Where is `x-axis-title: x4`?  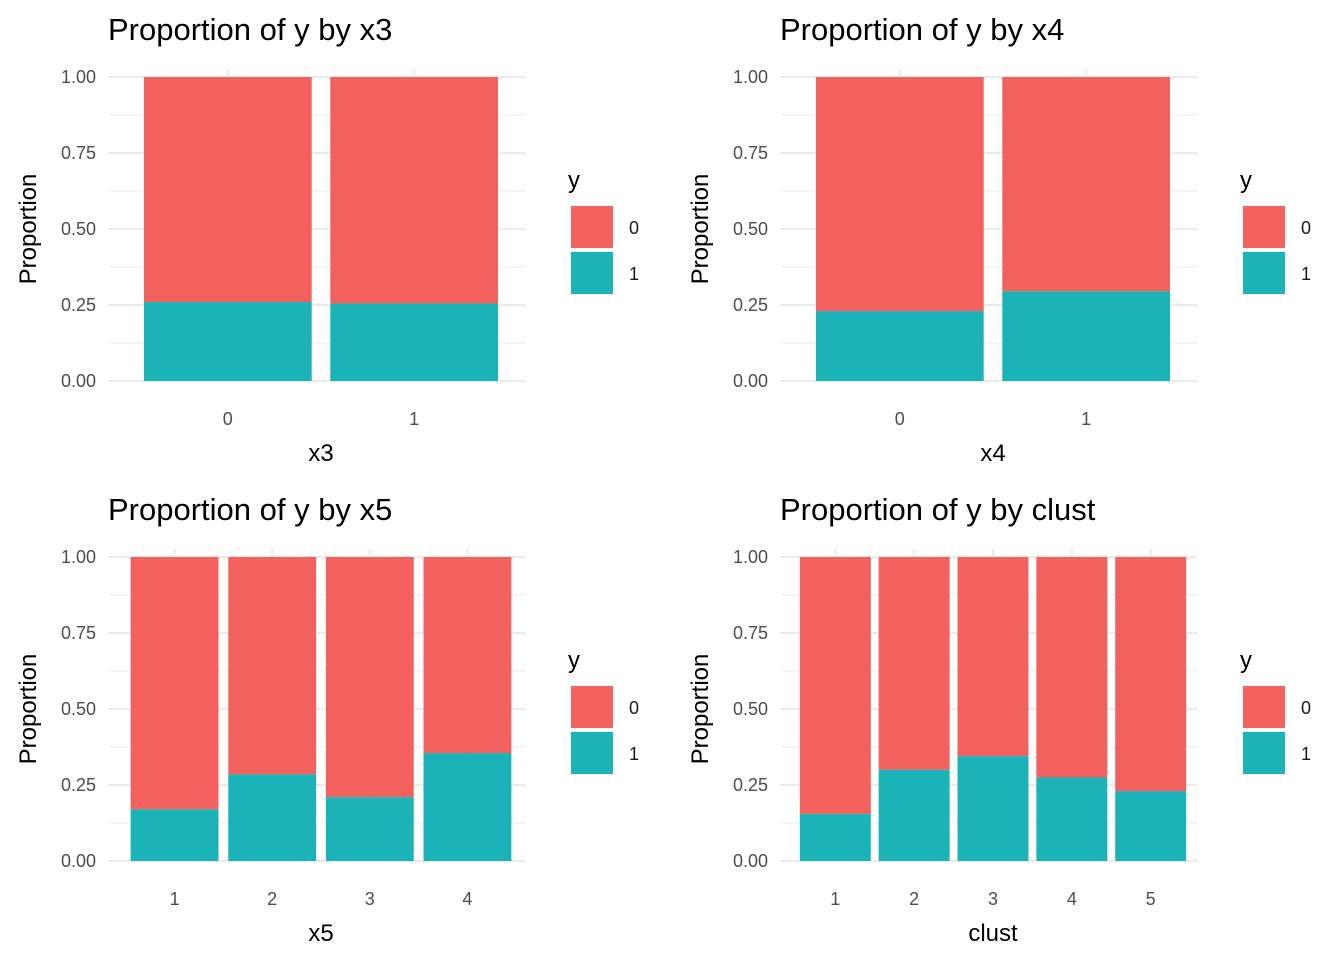 x-axis-title: x4 is located at coordinates (992, 453).